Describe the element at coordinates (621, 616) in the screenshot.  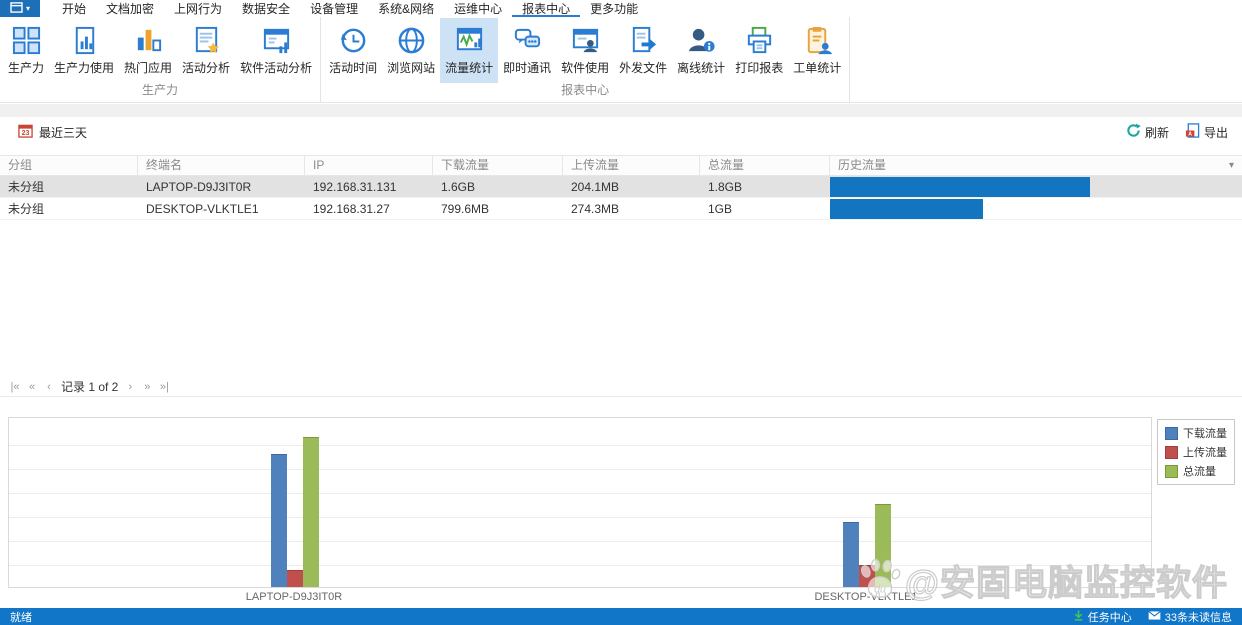
I see `status-bar: 就绪 任务中心 33条未读信息` at that location.